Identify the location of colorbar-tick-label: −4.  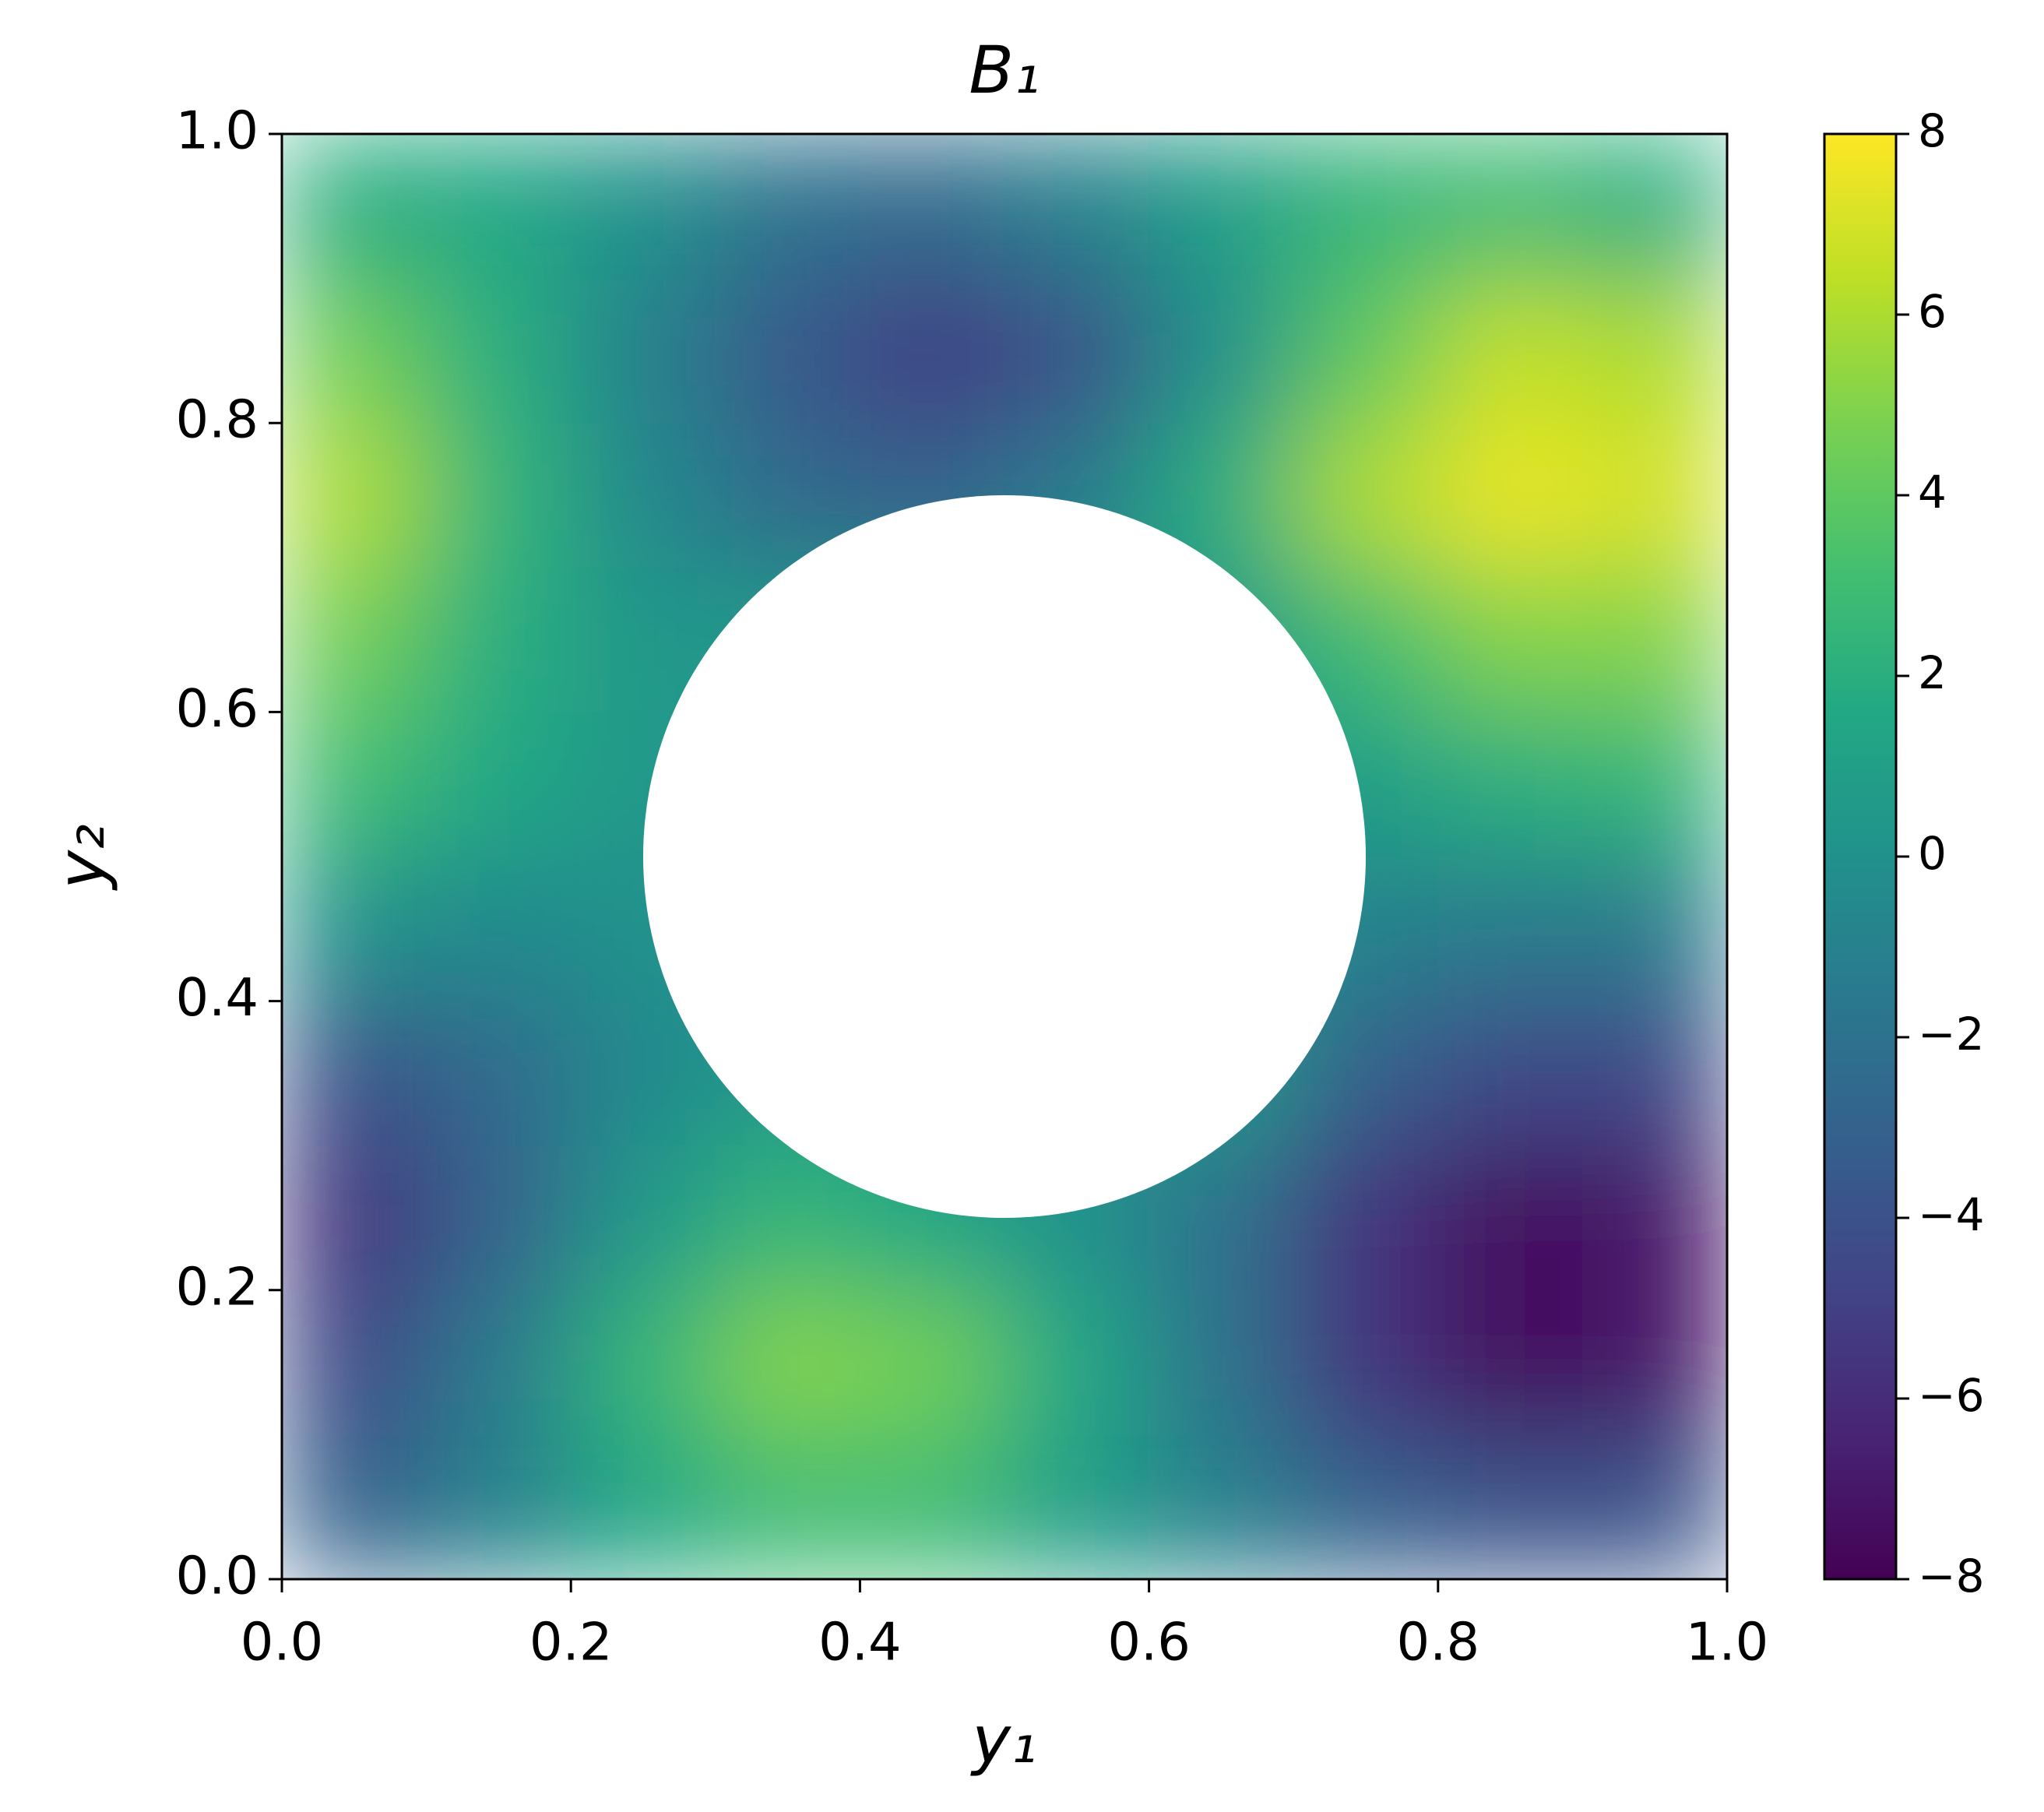
(1951, 1215).